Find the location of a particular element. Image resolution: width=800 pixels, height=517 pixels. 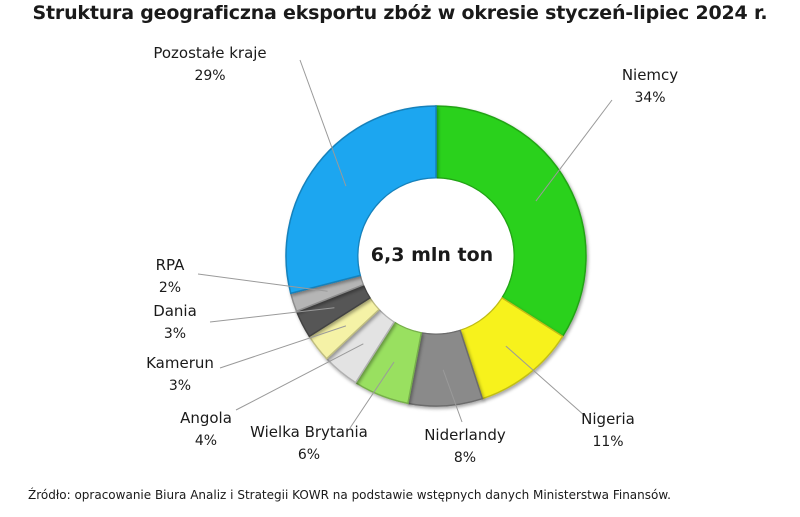

slice-label: Nigeria is located at coordinates (608, 419).